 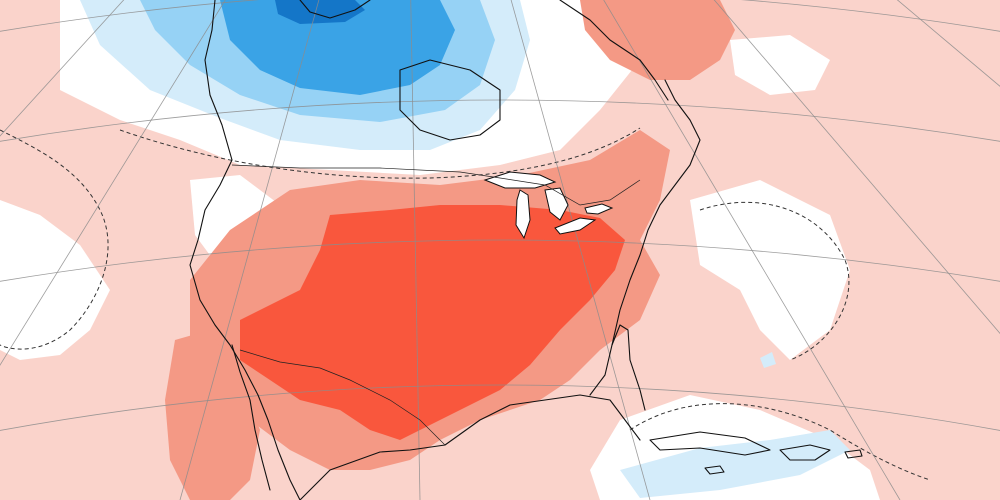 I want to click on coastline-west, so click(x=245, y=250).